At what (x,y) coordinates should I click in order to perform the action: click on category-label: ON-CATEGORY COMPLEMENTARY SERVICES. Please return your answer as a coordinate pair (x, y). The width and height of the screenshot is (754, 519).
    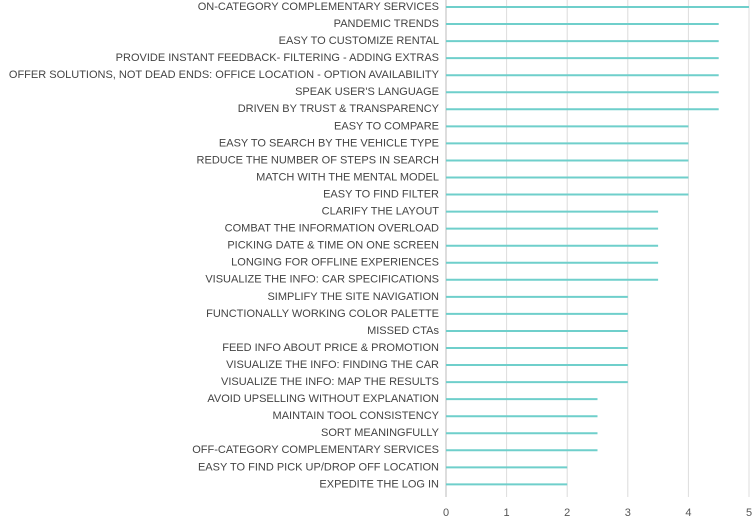
    Looking at the image, I should click on (318, 7).